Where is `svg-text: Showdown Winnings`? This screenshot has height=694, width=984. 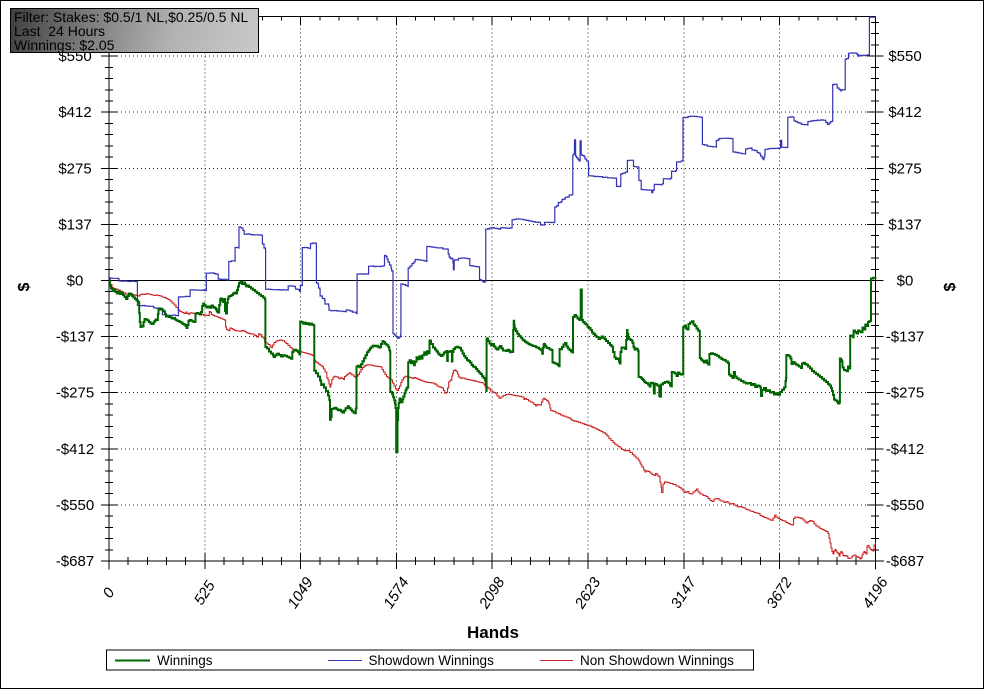 svg-text: Showdown Winnings is located at coordinates (432, 660).